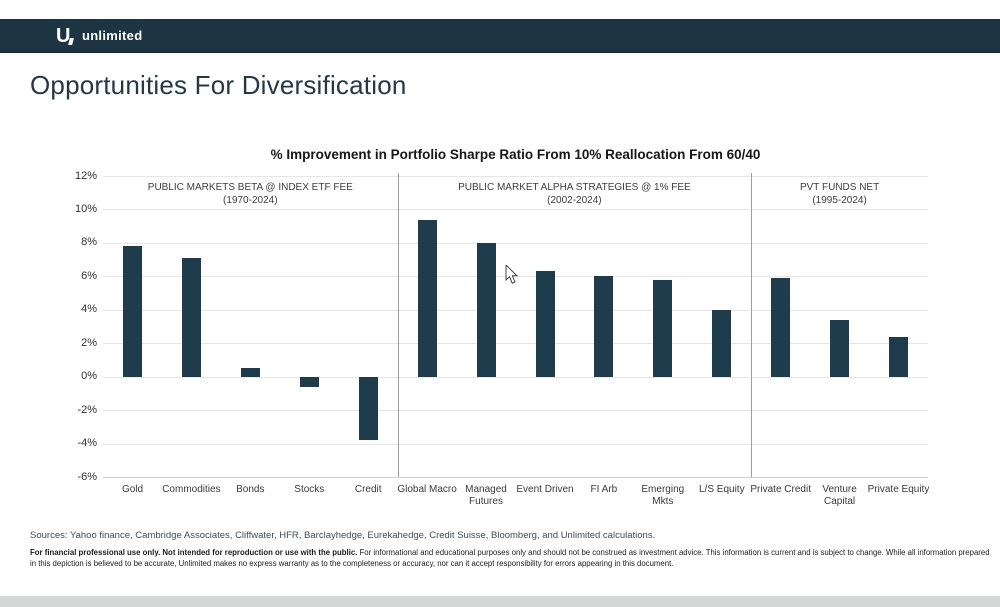 The height and width of the screenshot is (607, 1000). Describe the element at coordinates (65, 36) in the screenshot. I see `unlimited-logo-icon: U` at that location.